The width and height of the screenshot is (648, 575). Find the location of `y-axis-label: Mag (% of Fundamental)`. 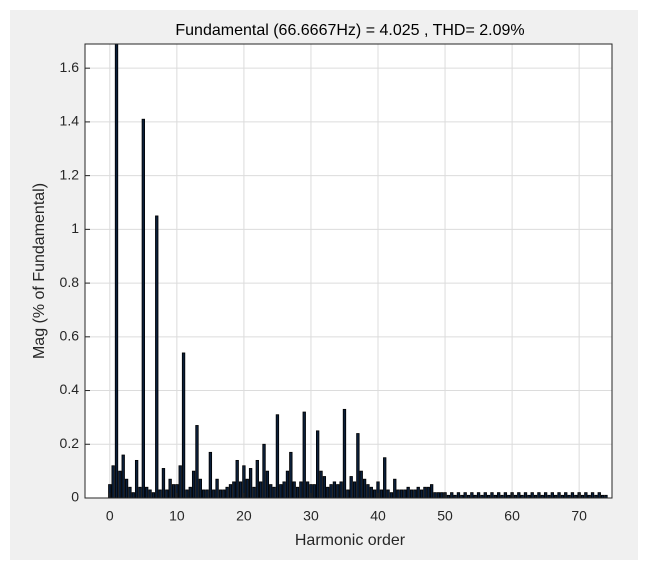

y-axis-label: Mag (% of Fundamental) is located at coordinates (39, 271).